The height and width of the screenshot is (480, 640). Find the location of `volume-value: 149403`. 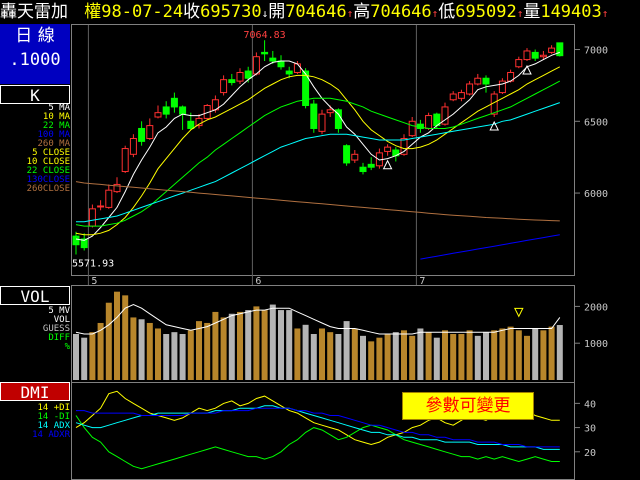

volume-value: 149403 is located at coordinates (571, 12).